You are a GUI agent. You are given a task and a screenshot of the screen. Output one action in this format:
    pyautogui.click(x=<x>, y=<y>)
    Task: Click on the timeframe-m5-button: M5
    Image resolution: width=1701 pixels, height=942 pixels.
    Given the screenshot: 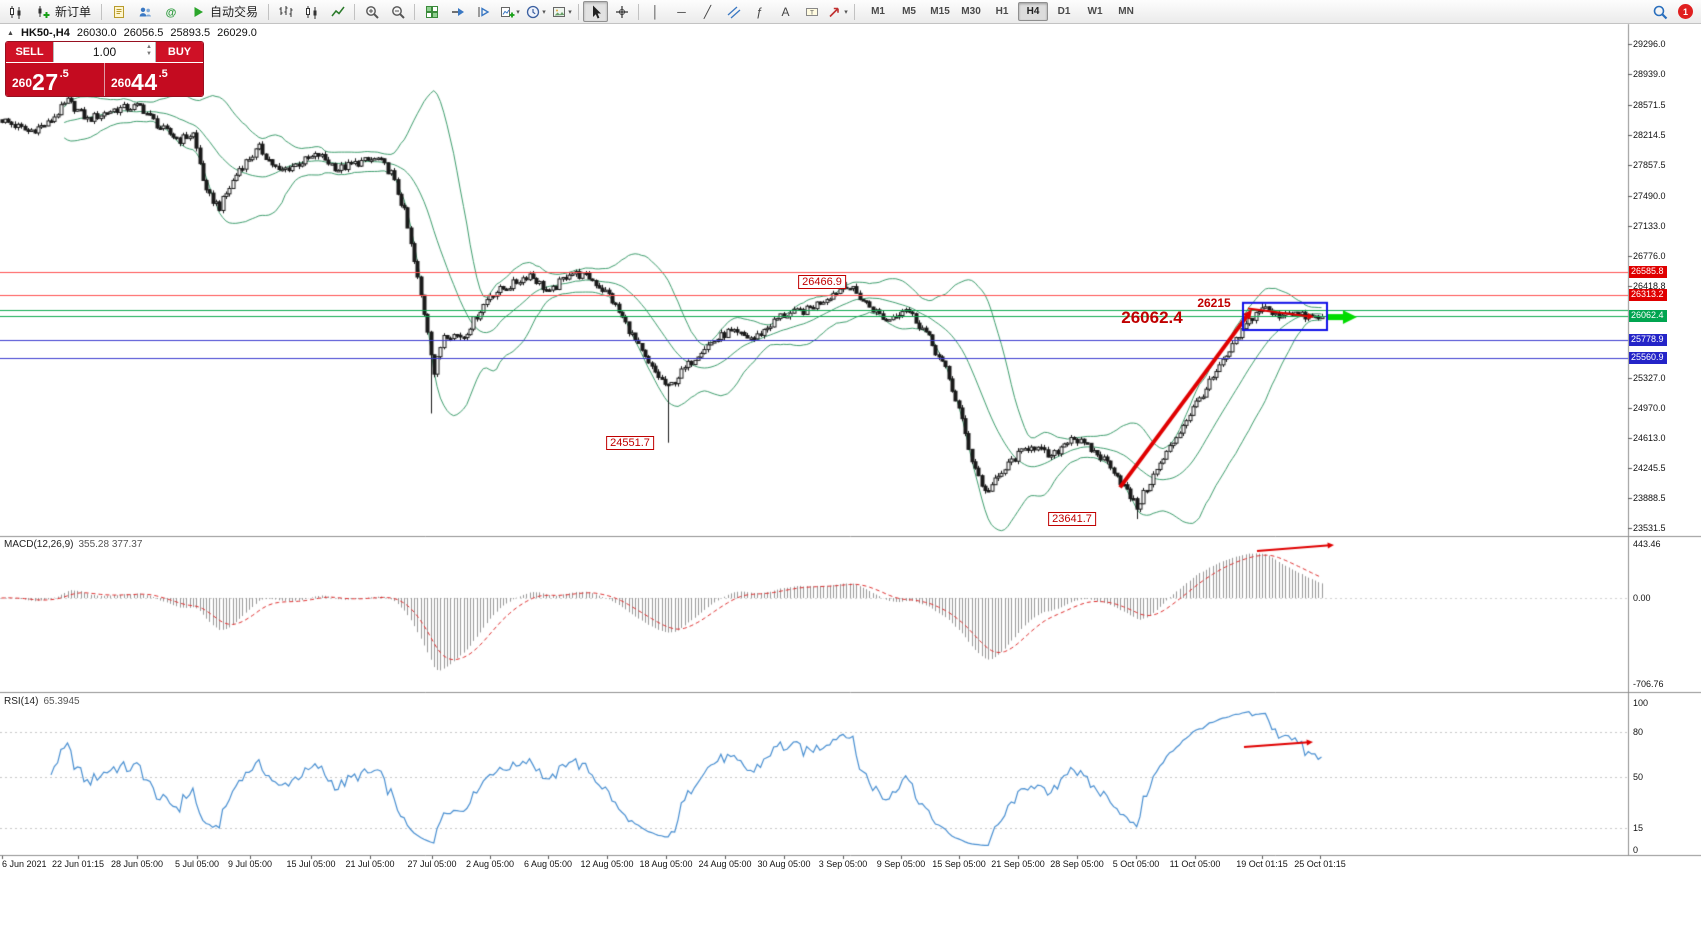 What is the action you would take?
    pyautogui.click(x=909, y=11)
    